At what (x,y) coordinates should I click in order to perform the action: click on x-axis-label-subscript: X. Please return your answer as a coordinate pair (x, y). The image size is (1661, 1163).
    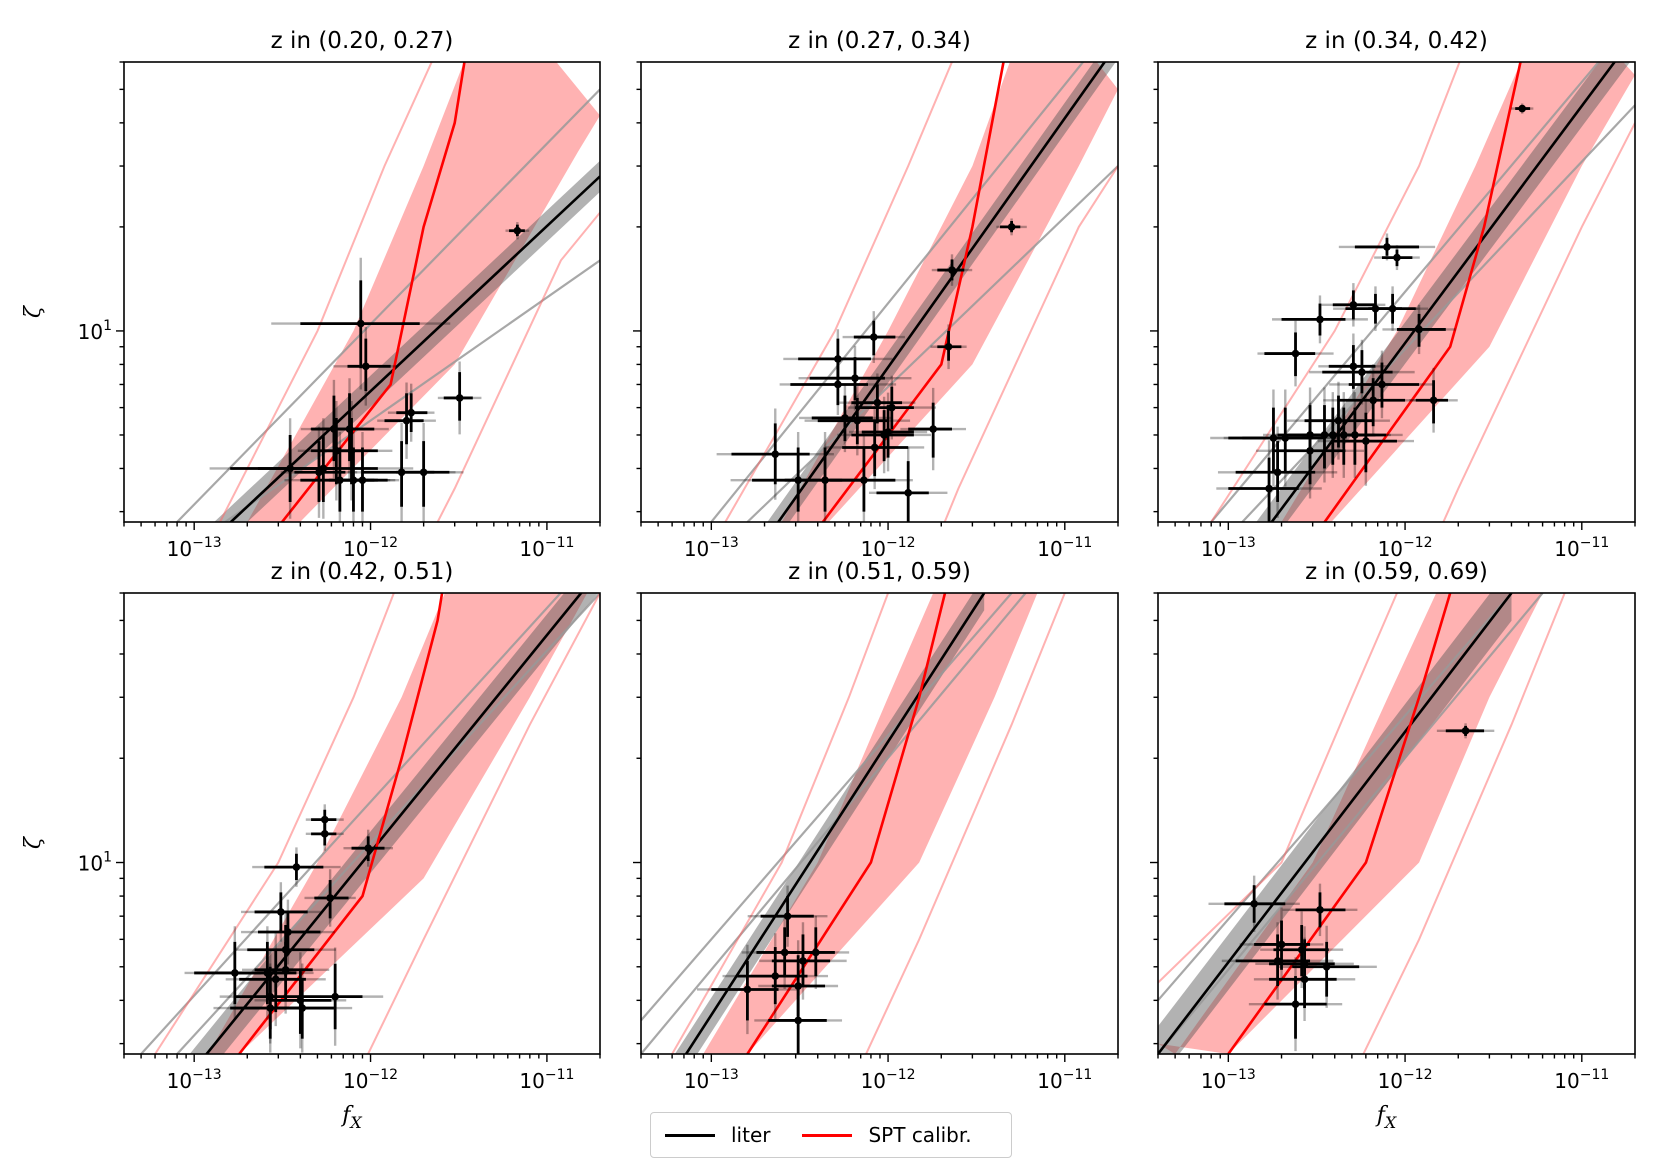
    Looking at the image, I should click on (1390, 1122).